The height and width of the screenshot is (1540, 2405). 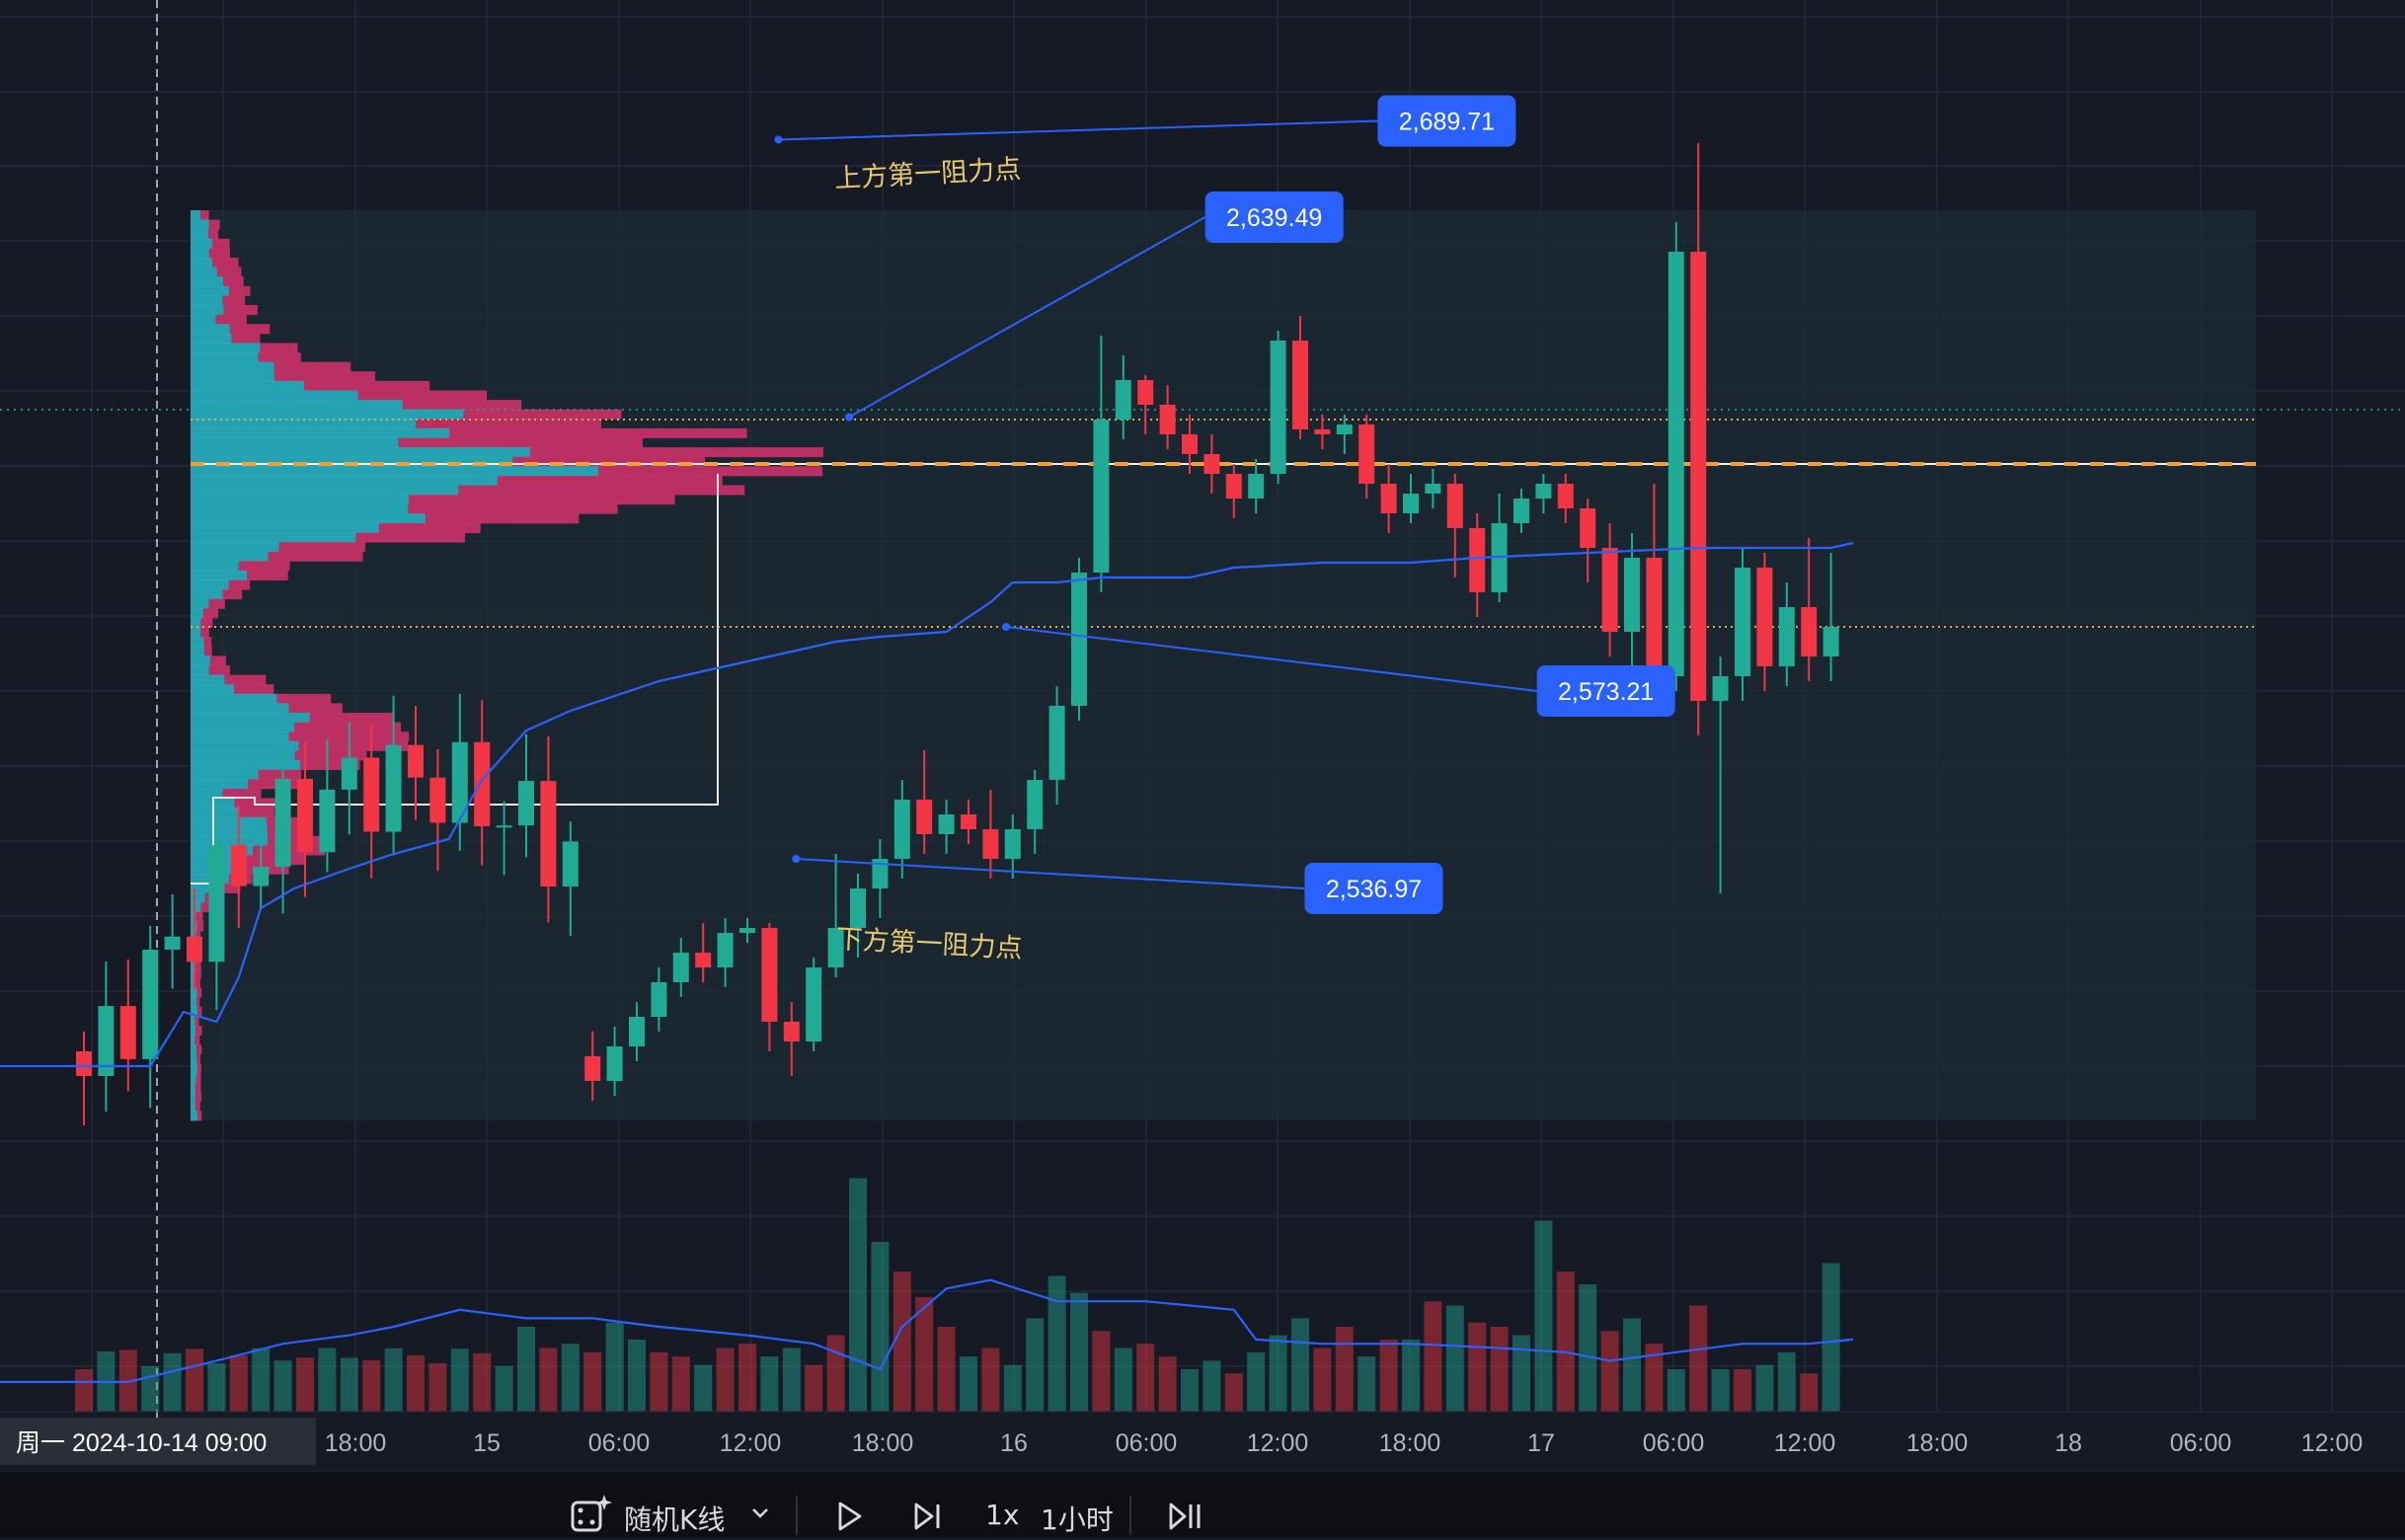 I want to click on time-axis-label: 16, so click(x=1014, y=1443).